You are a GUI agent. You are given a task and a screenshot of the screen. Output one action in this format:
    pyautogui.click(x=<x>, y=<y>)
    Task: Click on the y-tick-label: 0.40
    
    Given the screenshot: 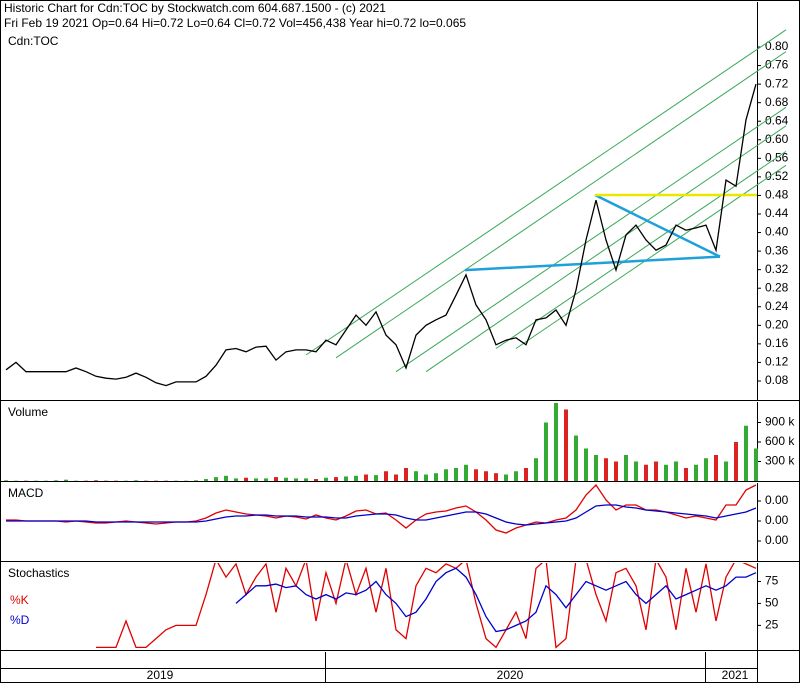 What is the action you would take?
    pyautogui.click(x=777, y=232)
    